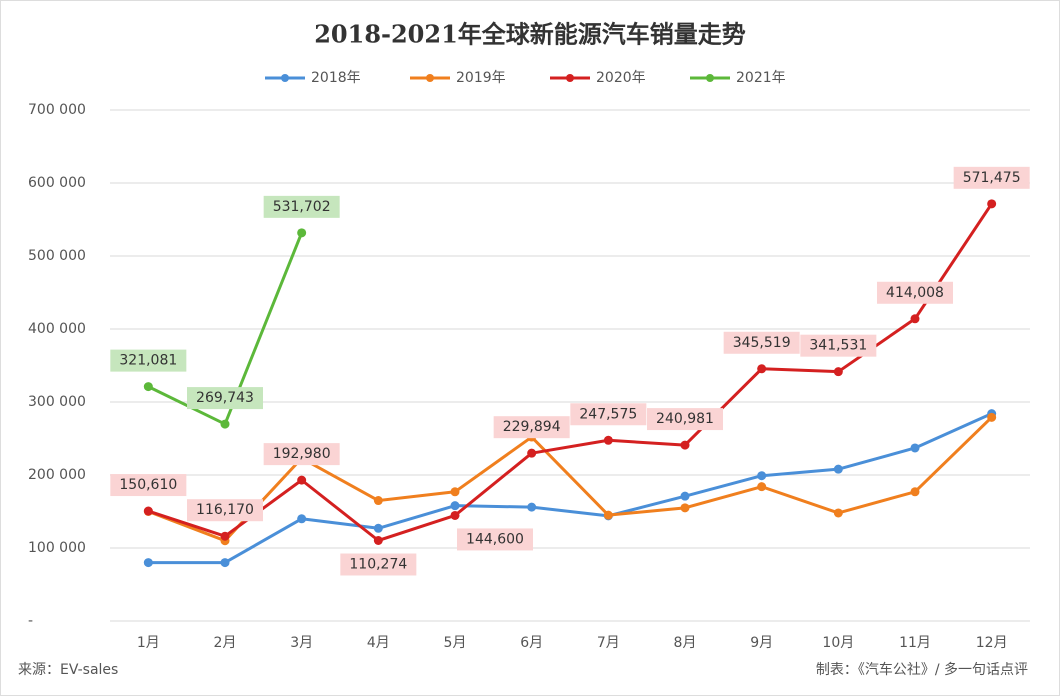 The width and height of the screenshot is (1060, 696). What do you see at coordinates (838, 643) in the screenshot?
I see `x-tick-label: 10月` at bounding box center [838, 643].